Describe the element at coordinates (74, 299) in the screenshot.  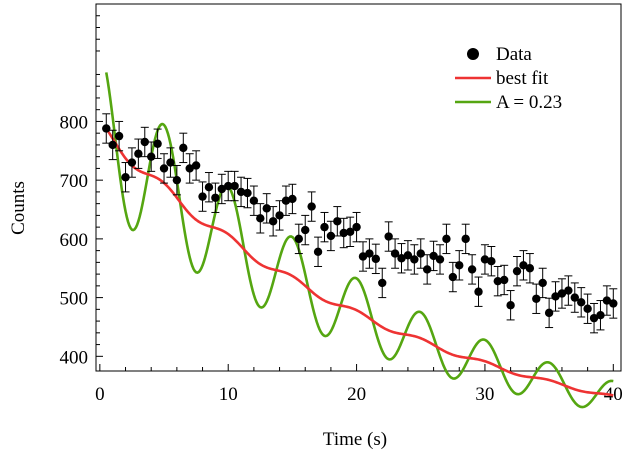
I see `y-tick-label: 500` at that location.